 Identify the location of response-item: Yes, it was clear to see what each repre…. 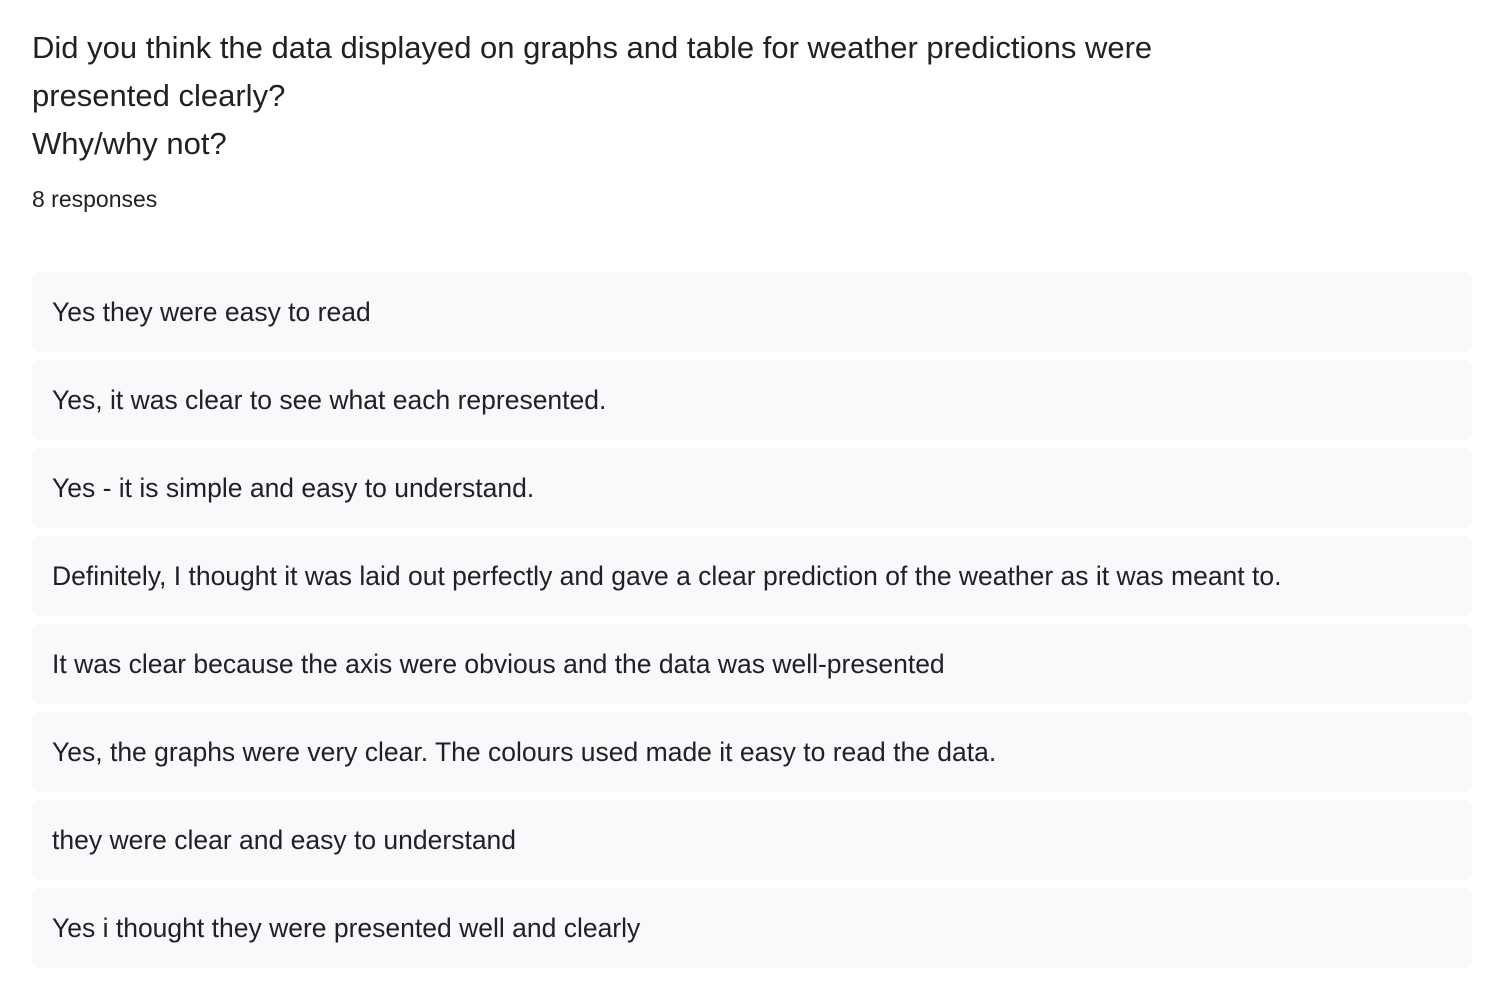
(752, 400).